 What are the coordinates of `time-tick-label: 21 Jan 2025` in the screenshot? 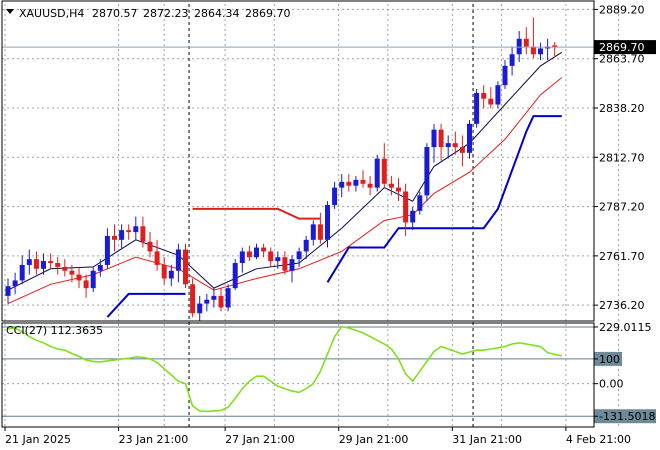 It's located at (38, 439).